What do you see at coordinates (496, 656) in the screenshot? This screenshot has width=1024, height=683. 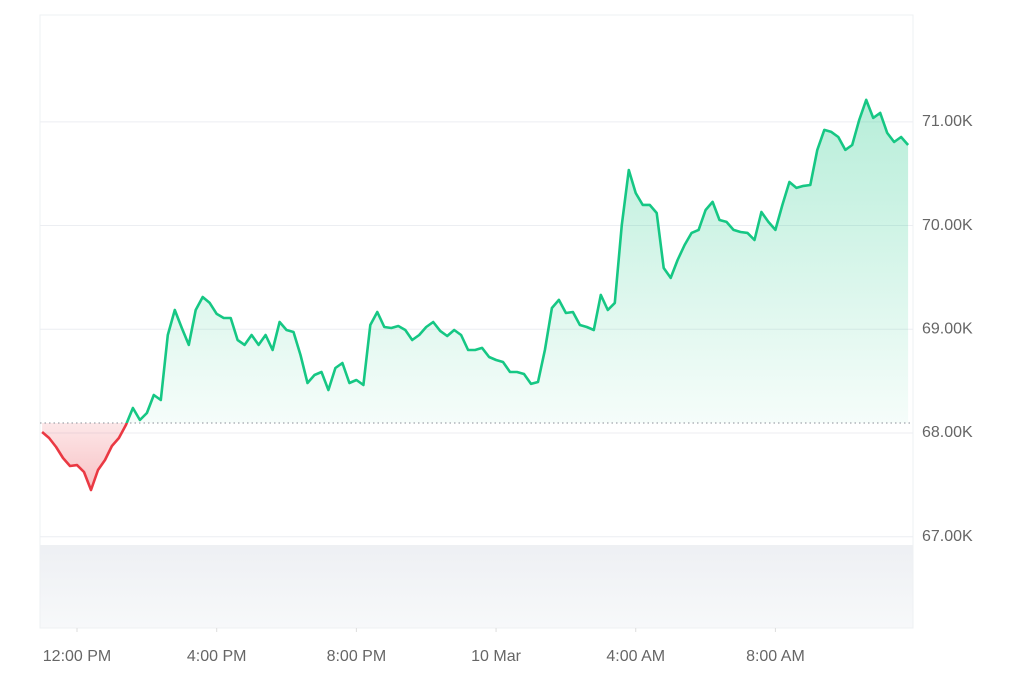 I see `x-tick-label: 10 Mar` at bounding box center [496, 656].